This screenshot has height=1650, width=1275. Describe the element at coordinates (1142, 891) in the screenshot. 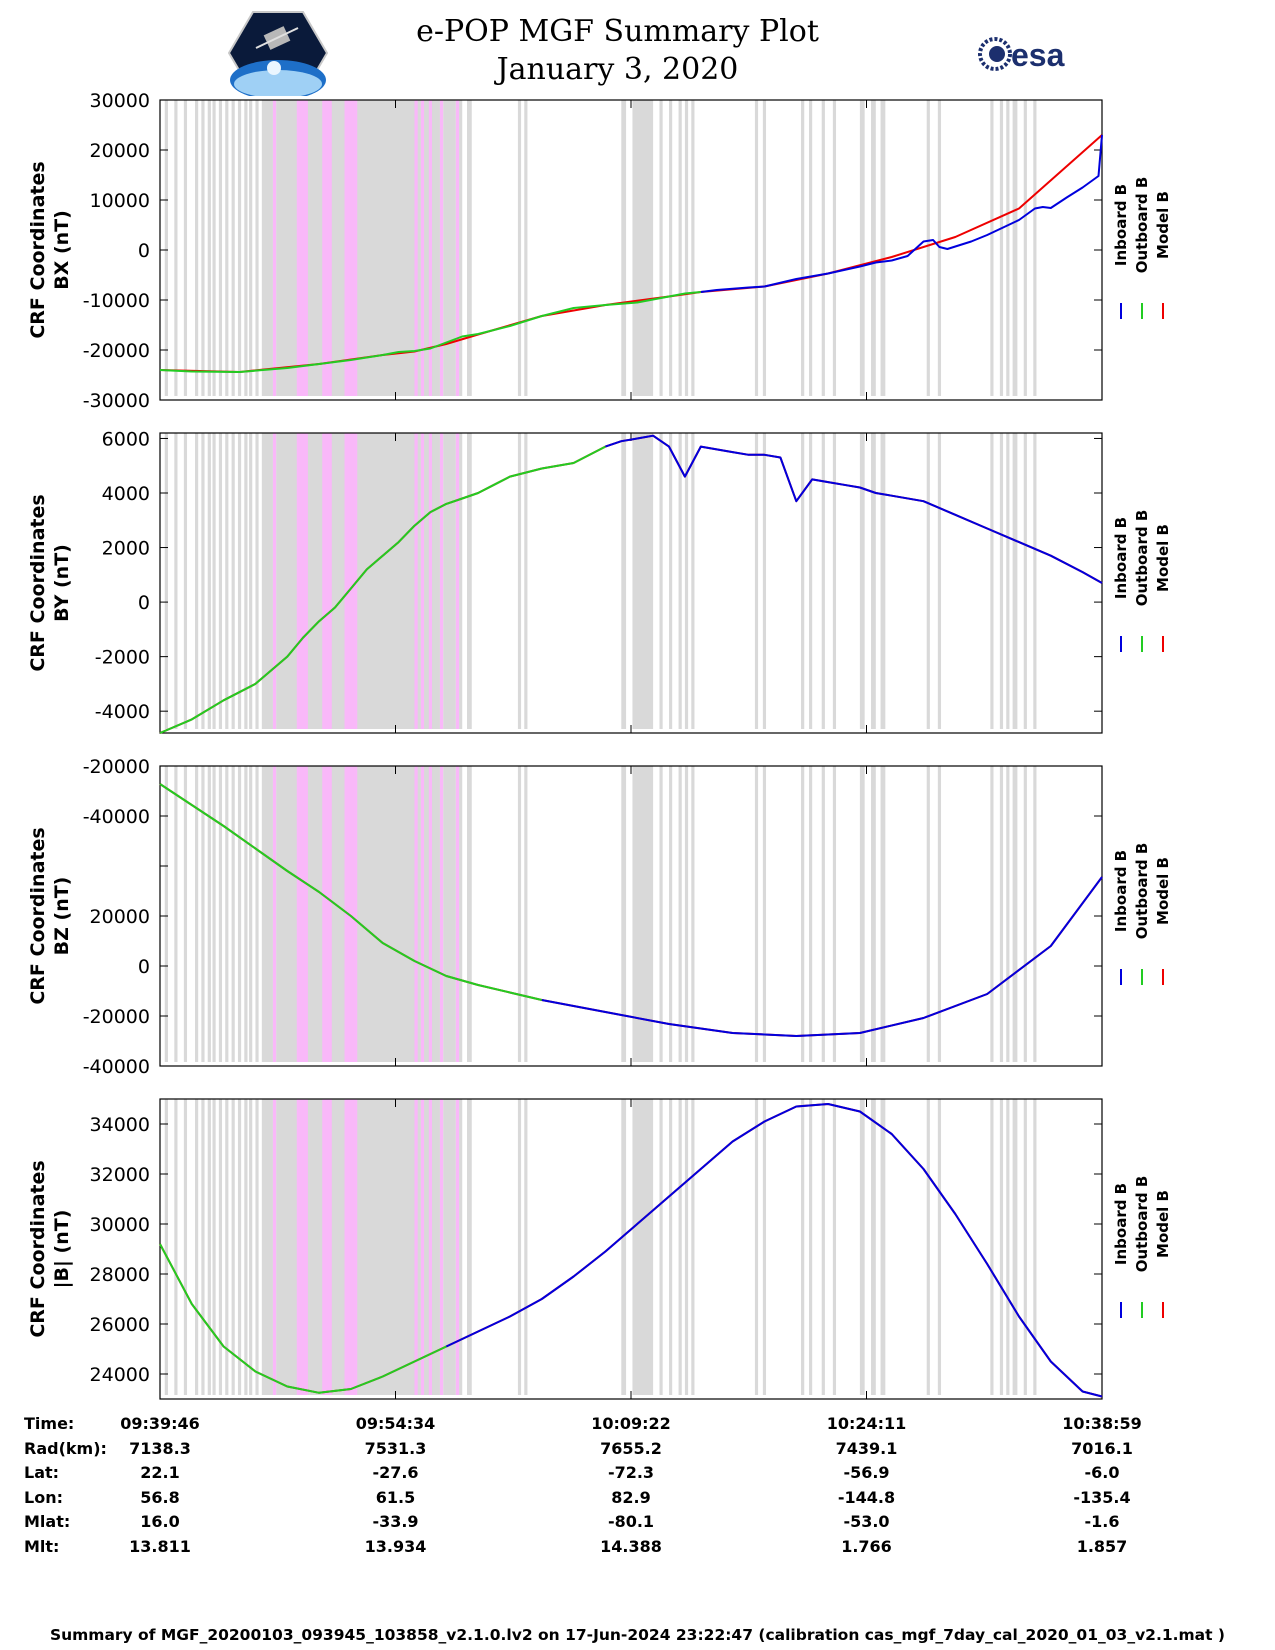

I see `legend-entry: Outboard B` at that location.